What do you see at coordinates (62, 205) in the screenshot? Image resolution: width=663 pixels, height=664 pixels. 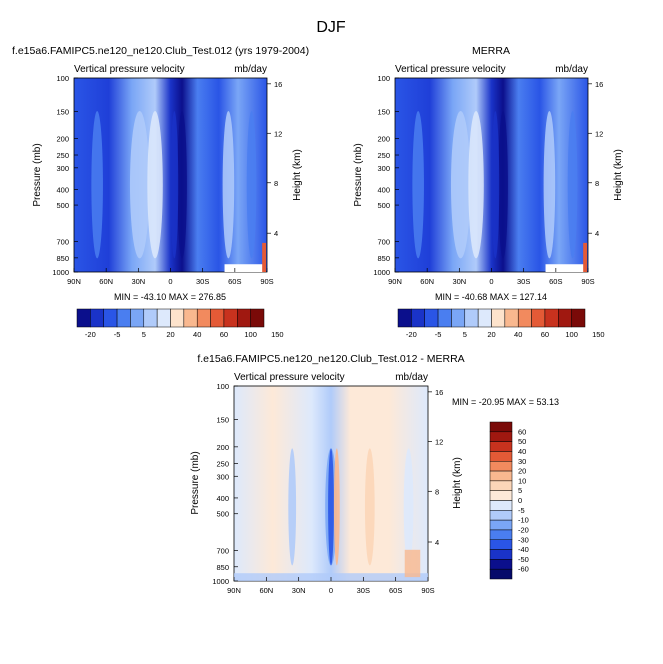 I see `y-tick-label: 500` at bounding box center [62, 205].